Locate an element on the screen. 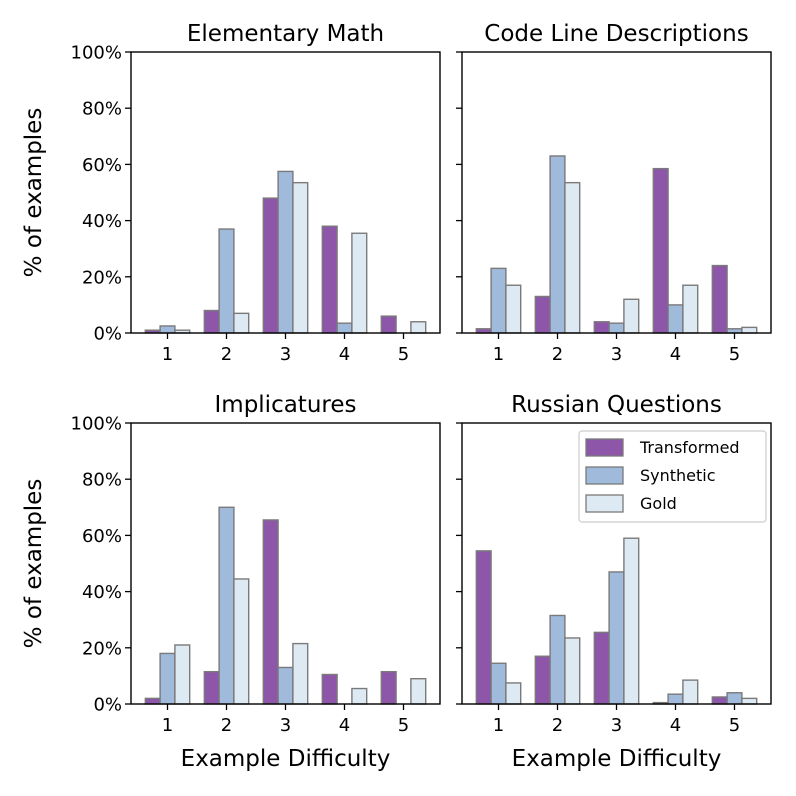 The image size is (796, 796). legend-label-synthetic: Synthetic is located at coordinates (678, 475).